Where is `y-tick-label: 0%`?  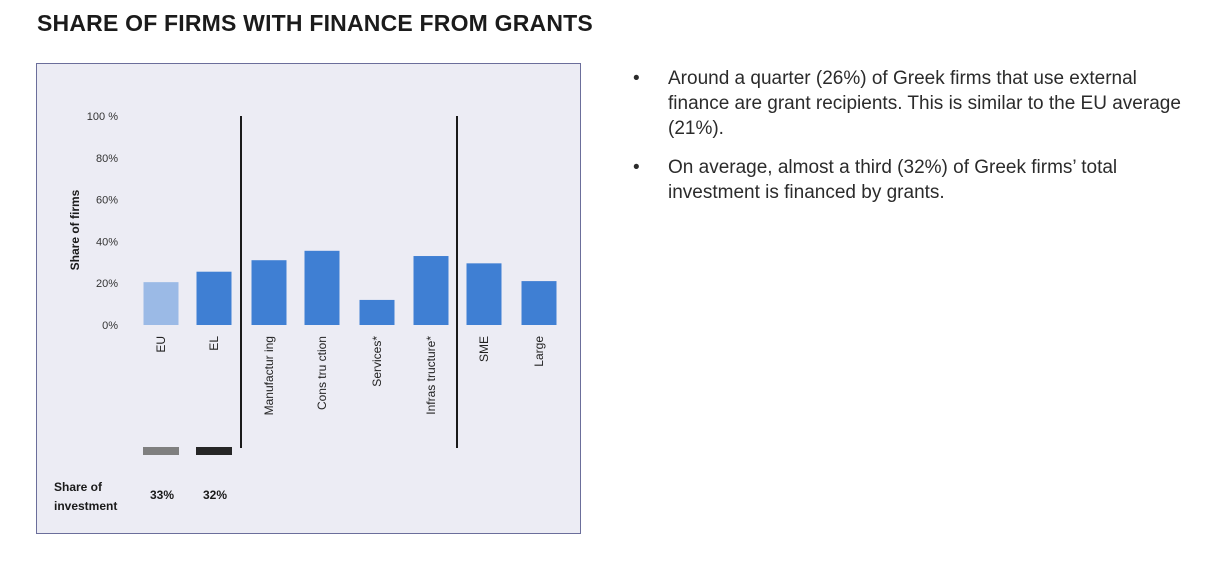
y-tick-label: 0% is located at coordinates (110, 326).